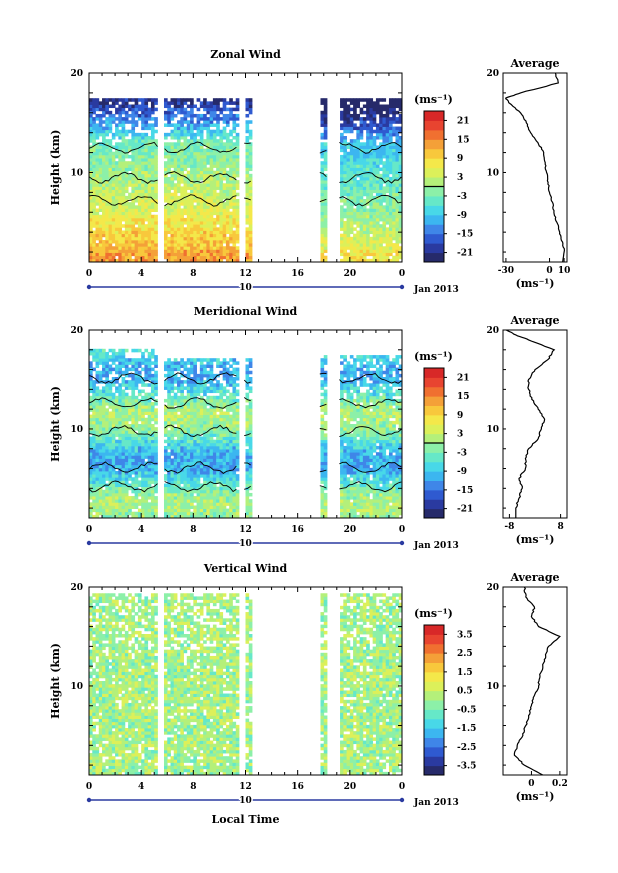 The width and height of the screenshot is (618, 873). Describe the element at coordinates (434, 257) in the screenshot. I see `colorbar-swatch` at that location.